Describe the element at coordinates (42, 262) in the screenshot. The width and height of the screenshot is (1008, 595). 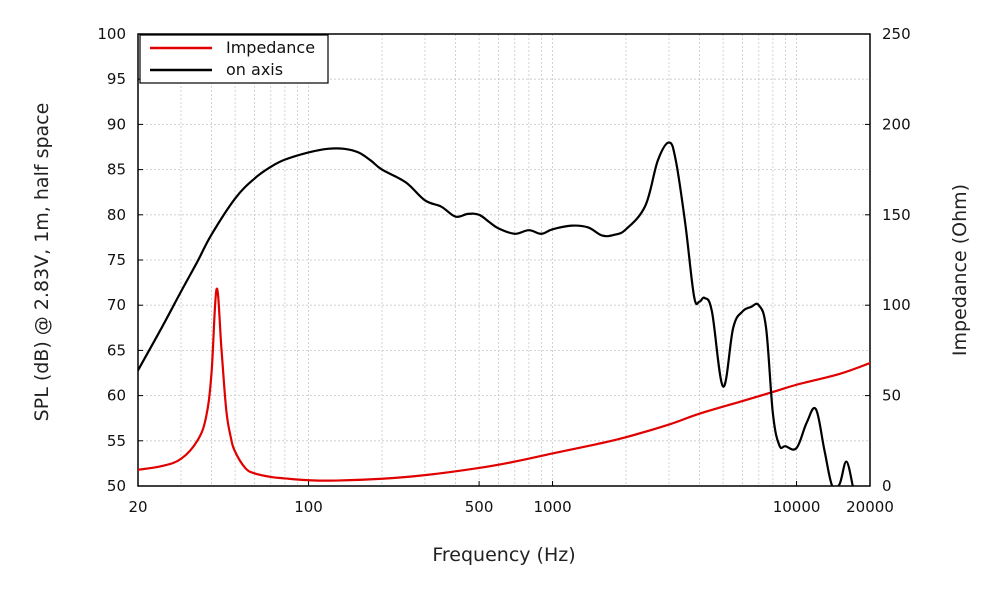
I see `y-axis-left-title: SPL (dB) @ 2.83V, 1m, half space` at that location.